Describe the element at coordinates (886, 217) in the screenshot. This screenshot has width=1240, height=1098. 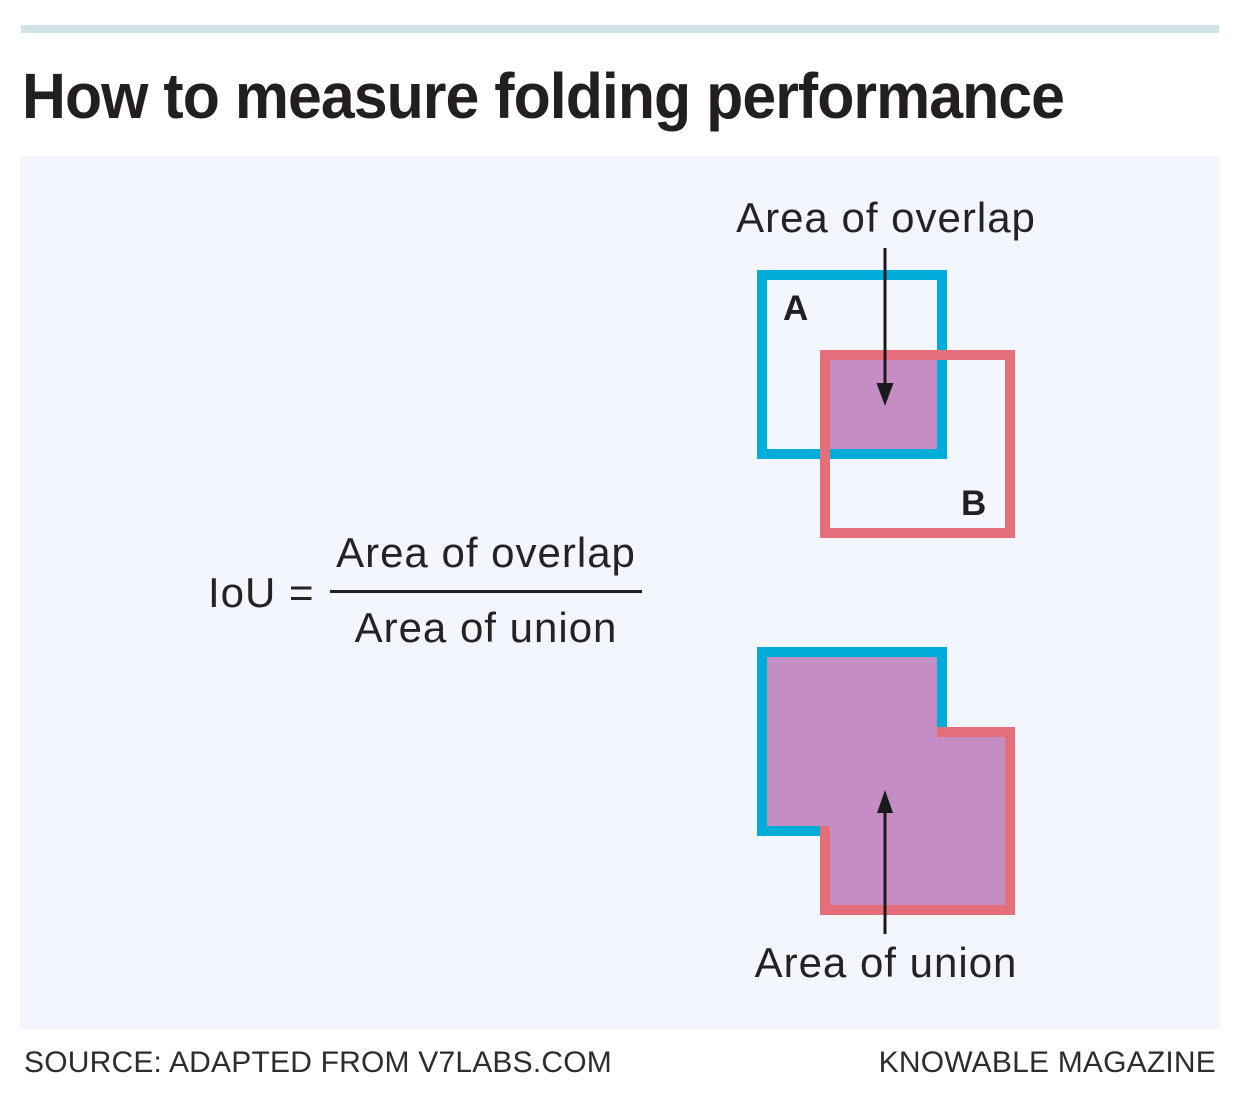
I see `overlap-label: Area of overlap` at that location.